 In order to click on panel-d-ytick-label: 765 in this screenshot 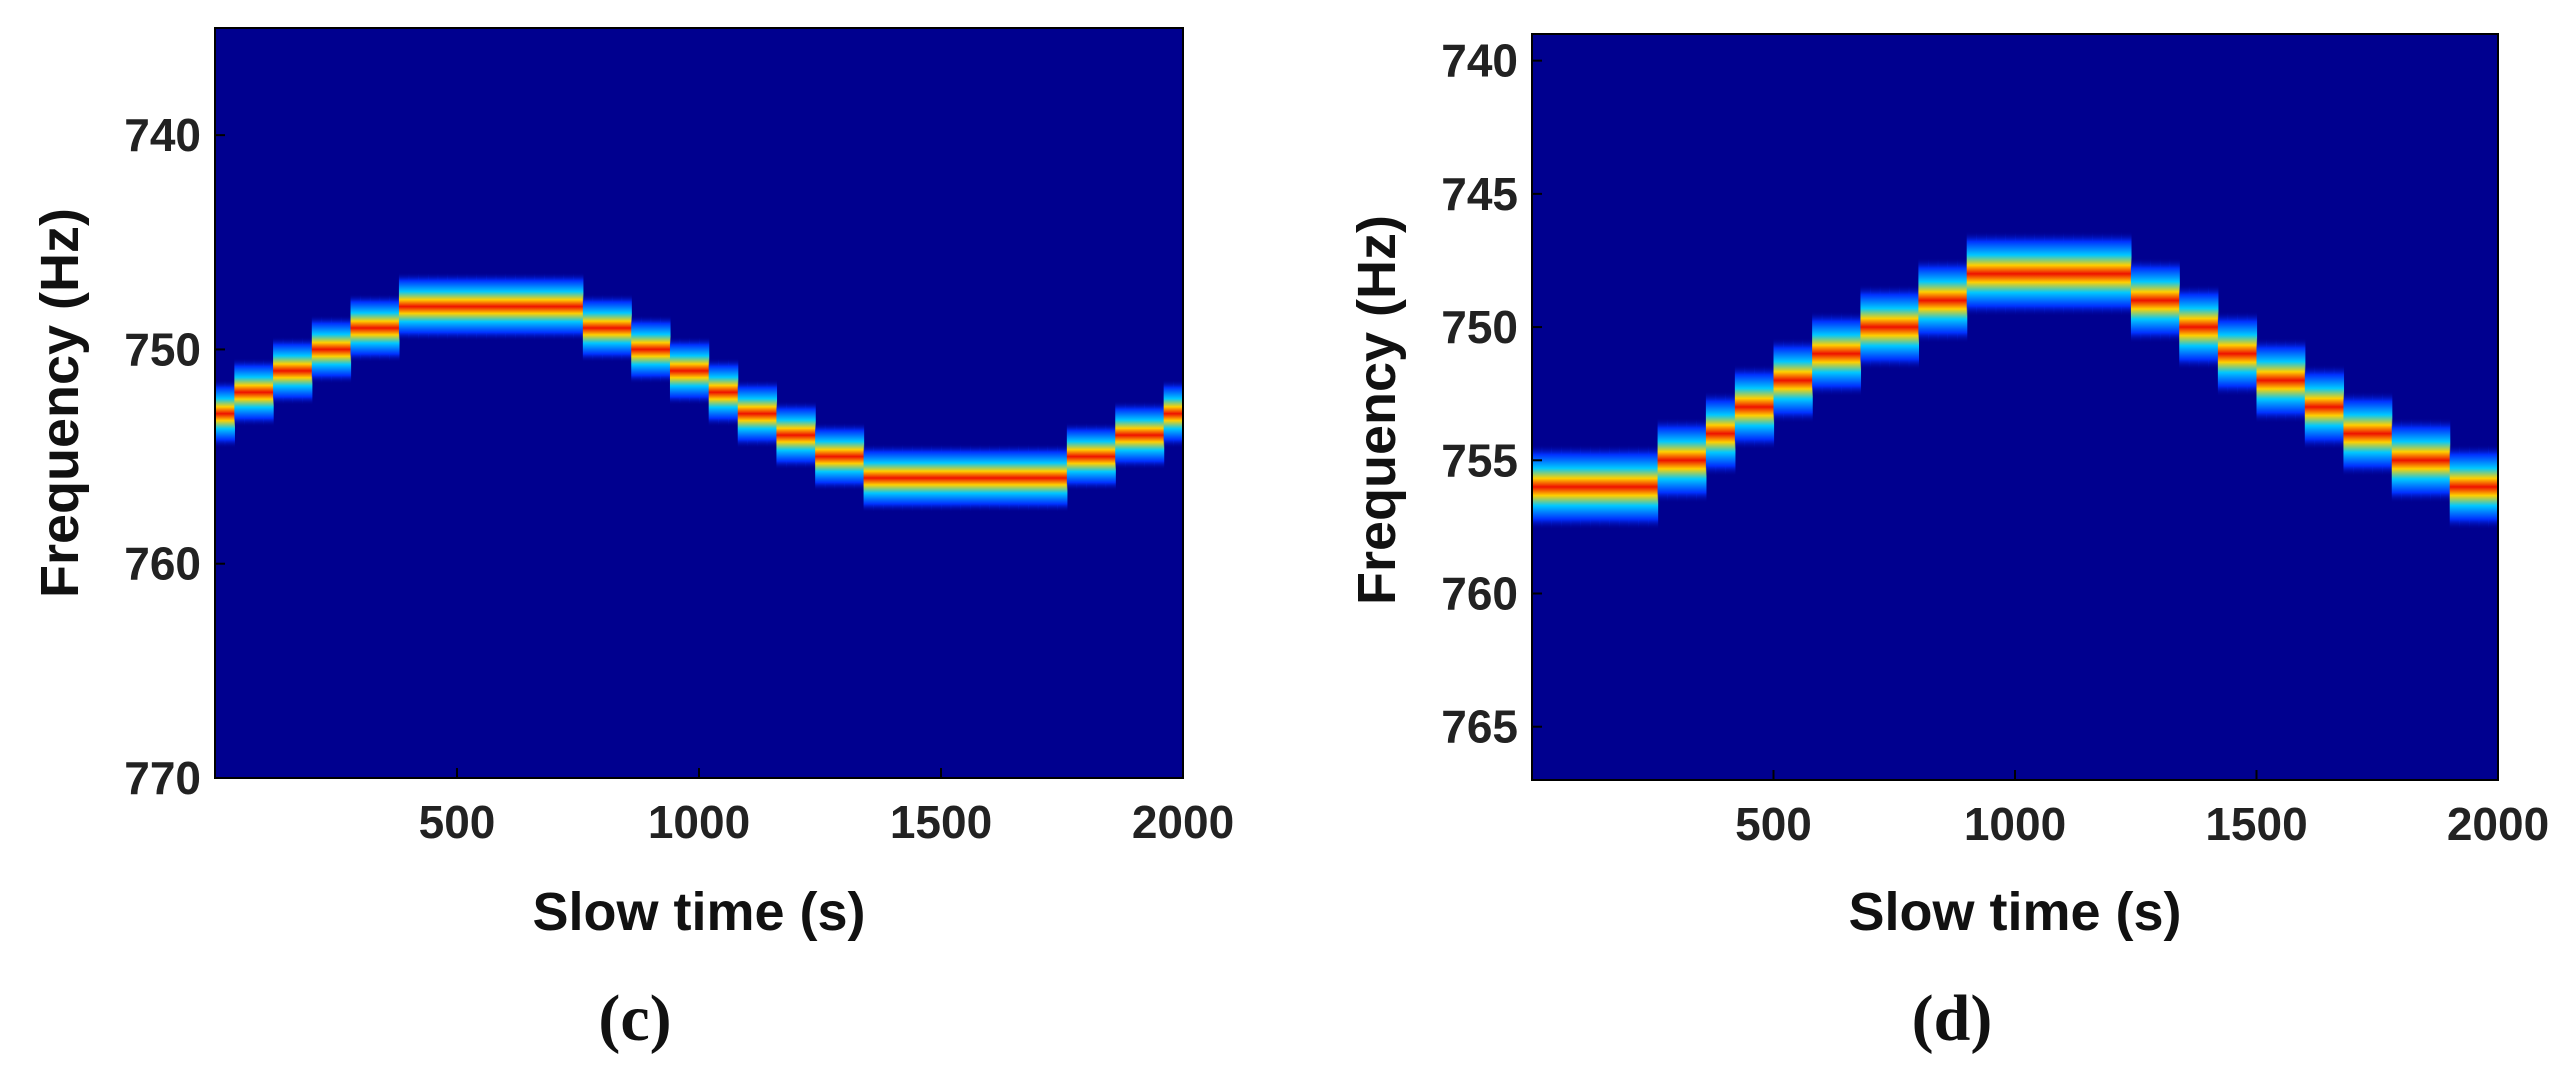, I will do `click(1479, 727)`.